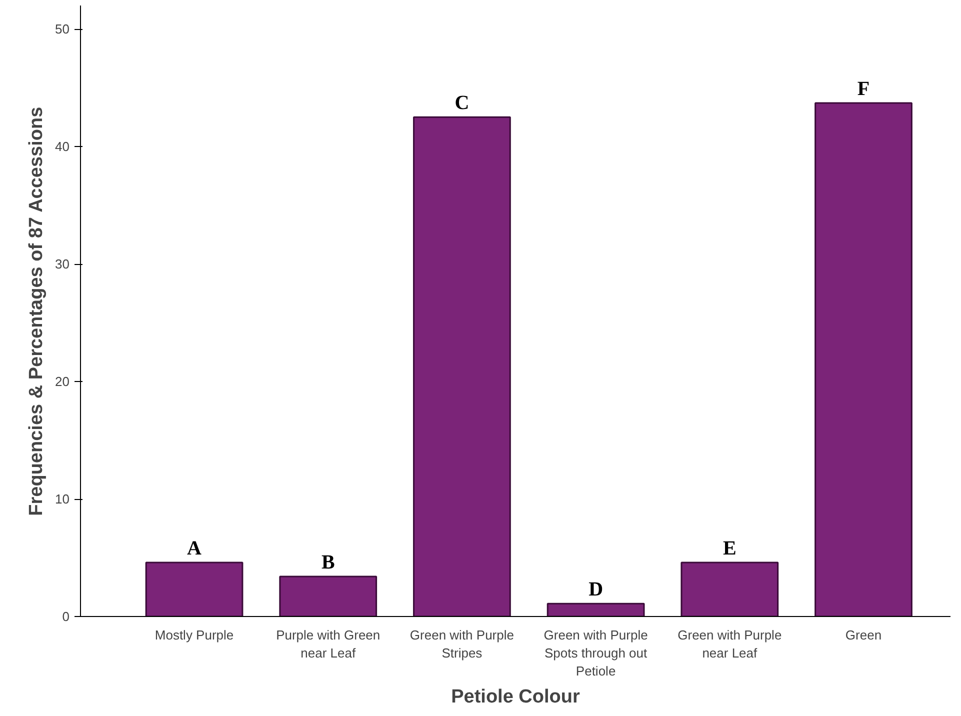 The height and width of the screenshot is (716, 961). Describe the element at coordinates (66, 616) in the screenshot. I see `y-tick-label: 0` at that location.